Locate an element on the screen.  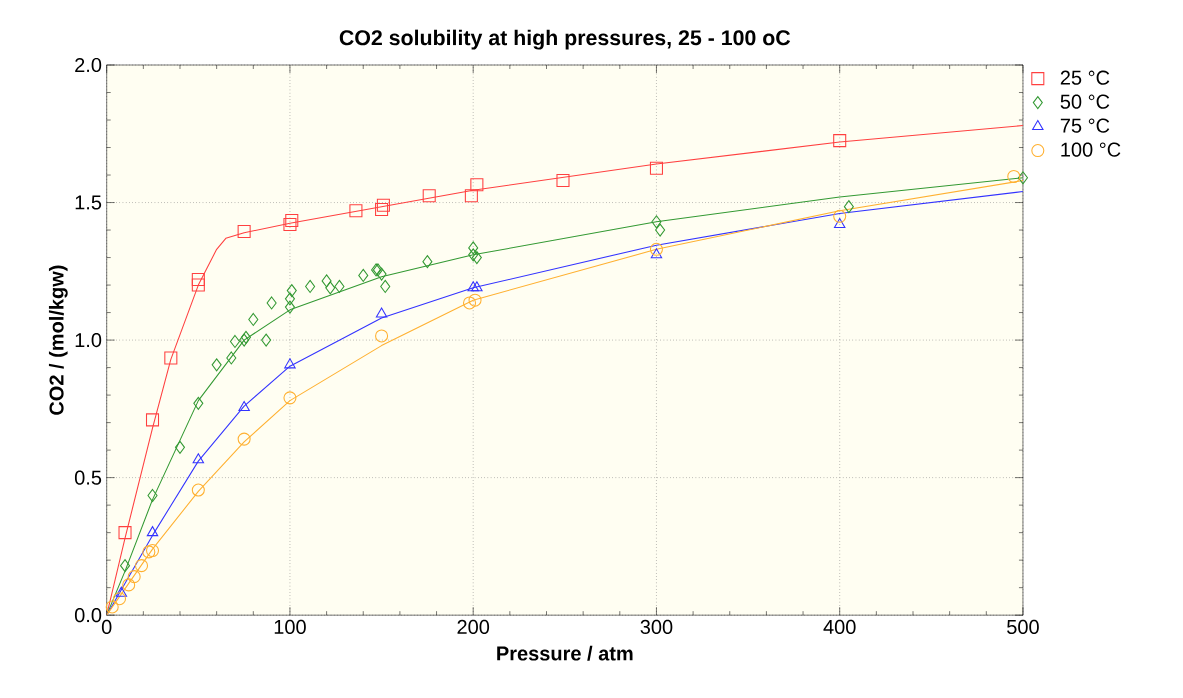
legend-label: 100 °C is located at coordinates (1091, 149).